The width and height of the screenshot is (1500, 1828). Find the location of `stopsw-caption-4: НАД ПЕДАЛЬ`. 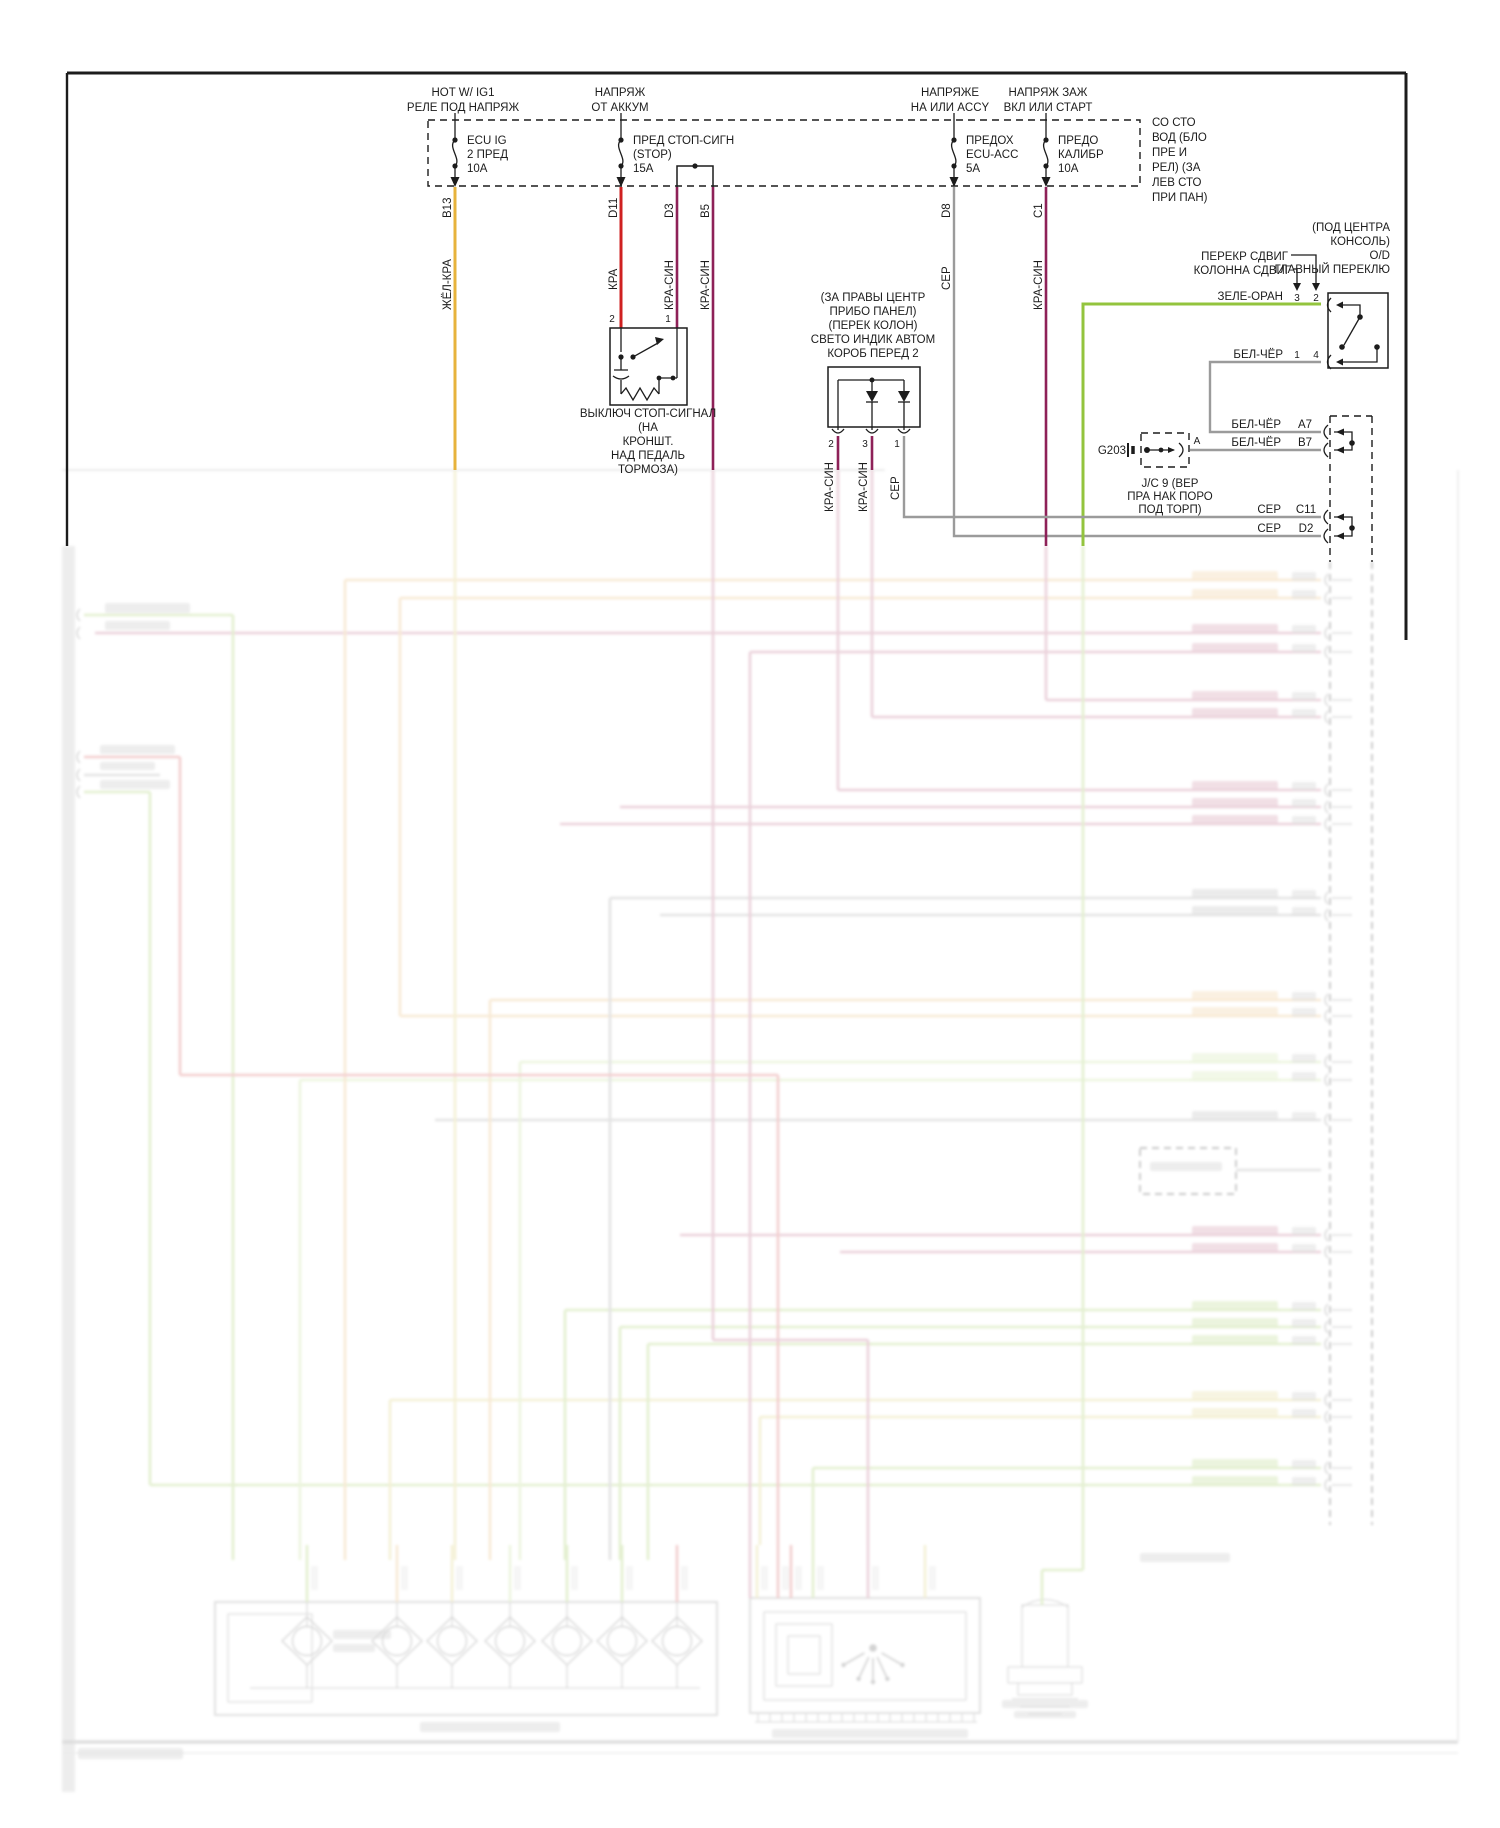

stopsw-caption-4: НАД ПЕДАЛЬ is located at coordinates (648, 456).